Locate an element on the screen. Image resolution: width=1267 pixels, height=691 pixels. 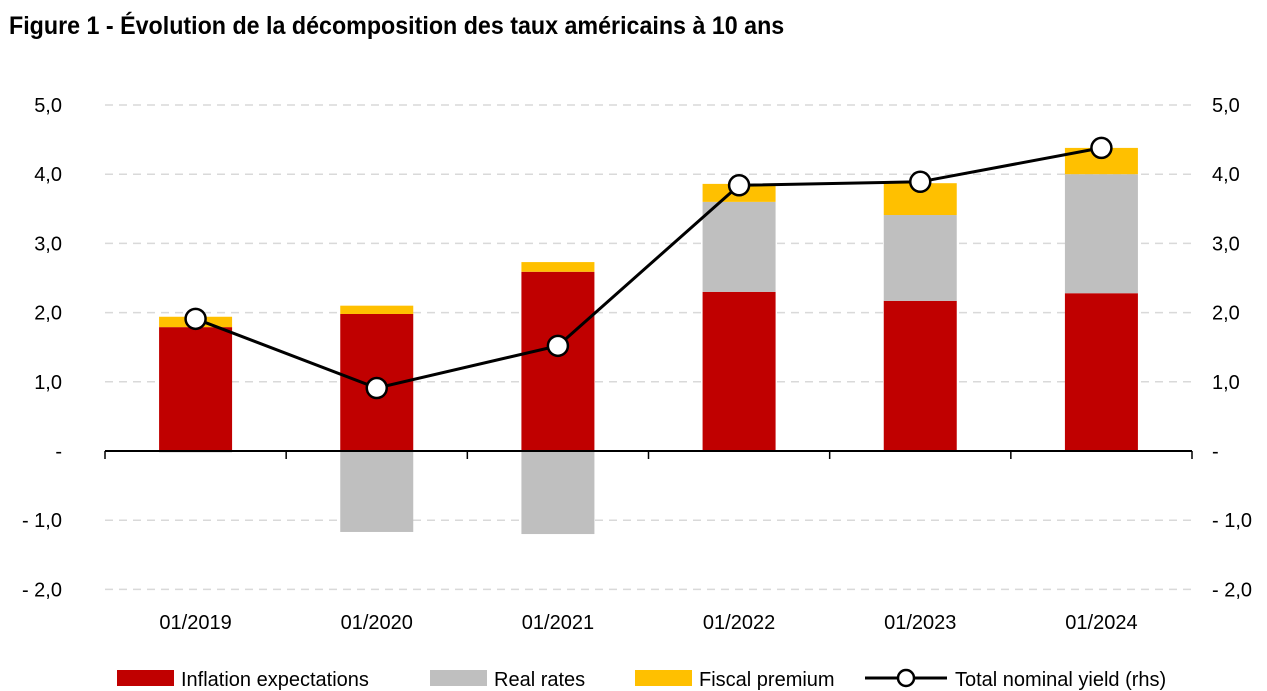
y-tick-label-left: 4,0 is located at coordinates (48, 175).